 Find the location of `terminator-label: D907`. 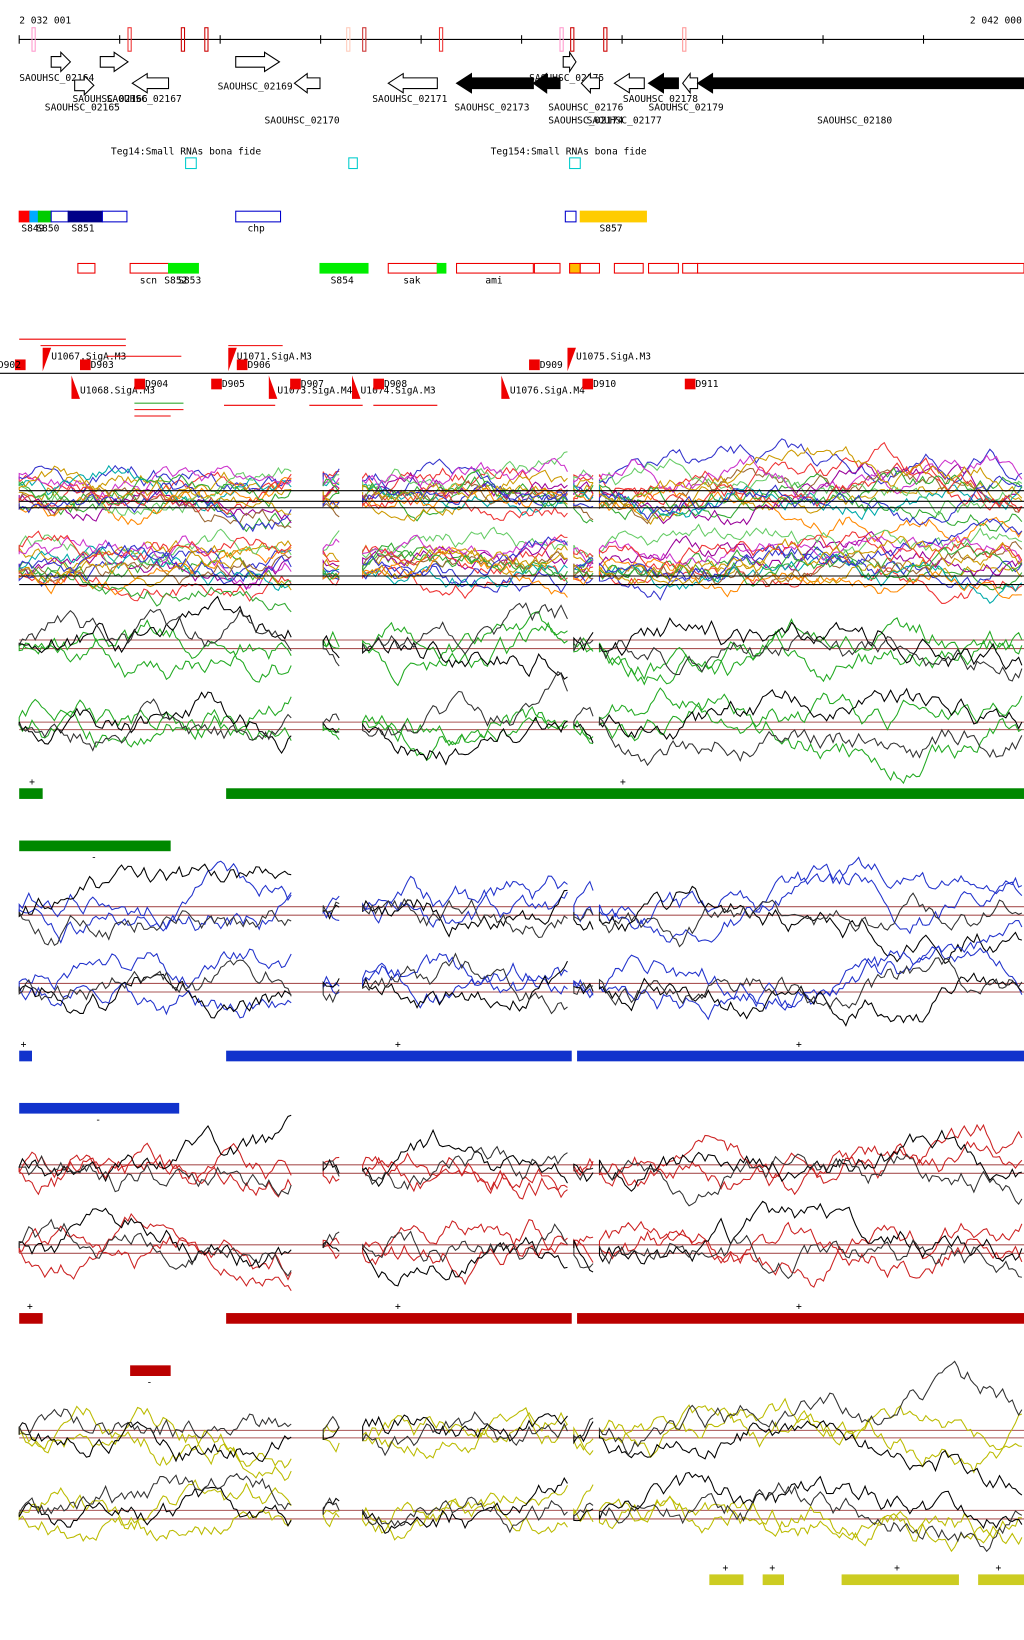

terminator-label: D907 is located at coordinates (312, 384).